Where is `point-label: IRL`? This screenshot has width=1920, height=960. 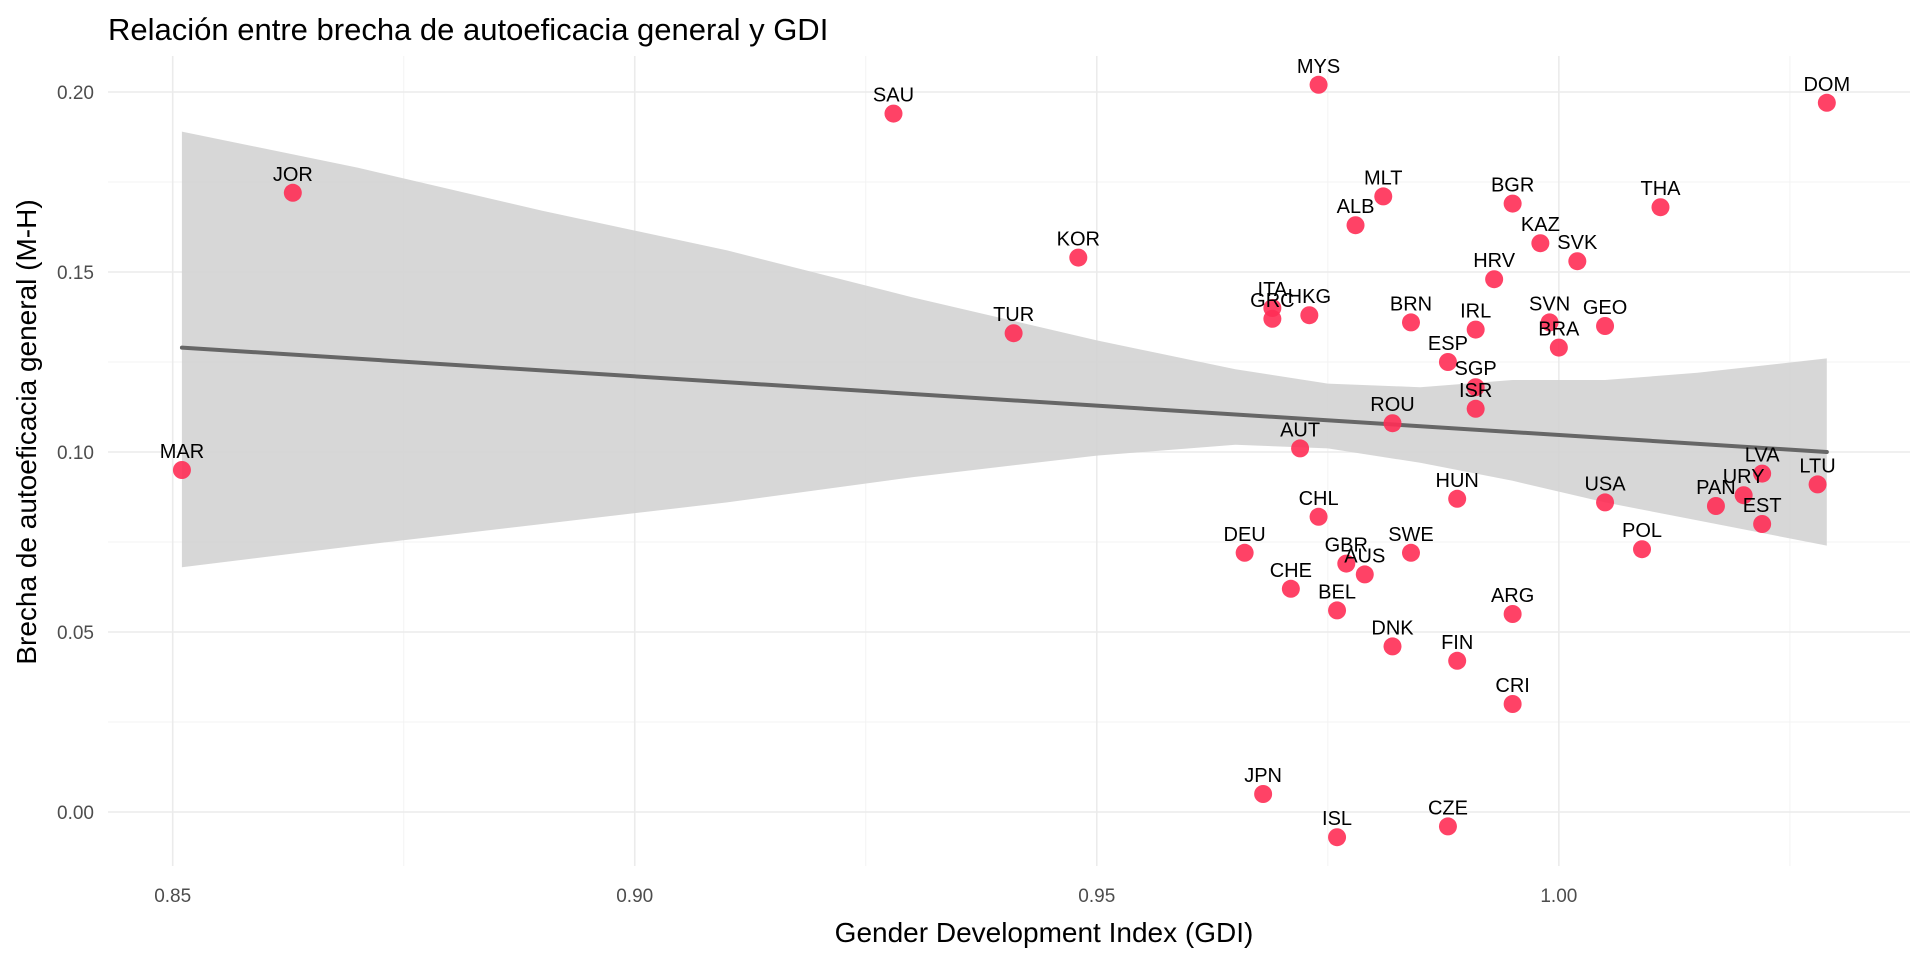 point-label: IRL is located at coordinates (1475, 312).